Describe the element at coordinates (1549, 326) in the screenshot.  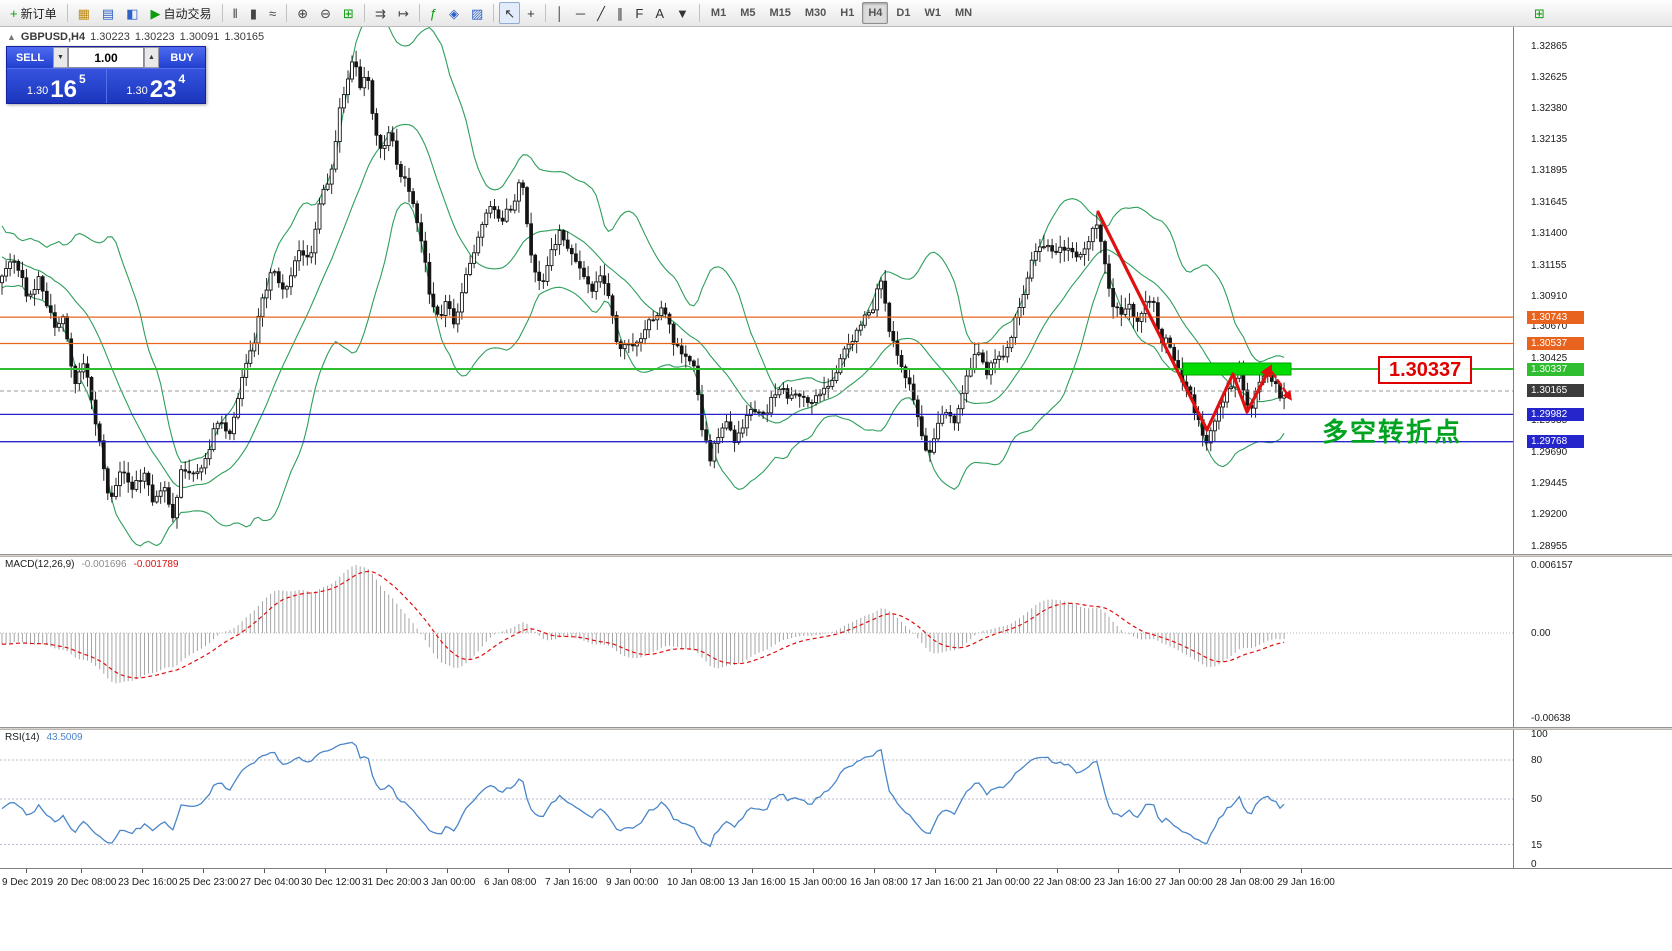
I see `axis-tick-label: 1.30670` at that location.